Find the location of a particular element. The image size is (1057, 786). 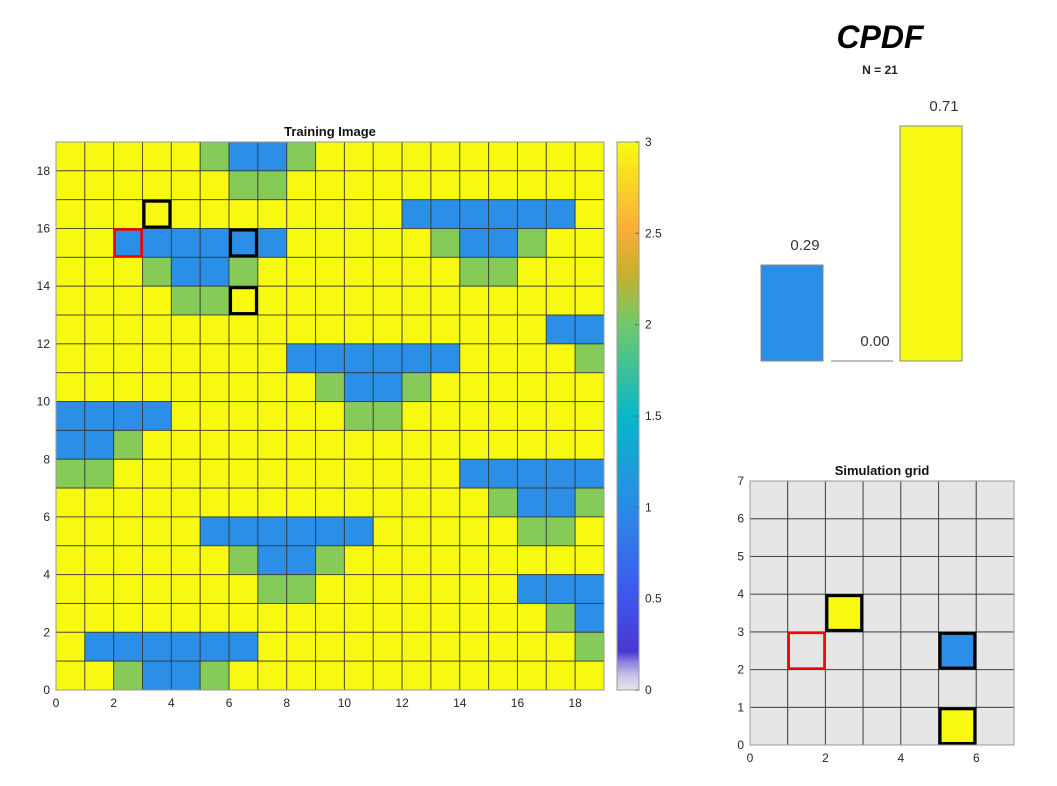

x-tick-label: 4 is located at coordinates (901, 758).